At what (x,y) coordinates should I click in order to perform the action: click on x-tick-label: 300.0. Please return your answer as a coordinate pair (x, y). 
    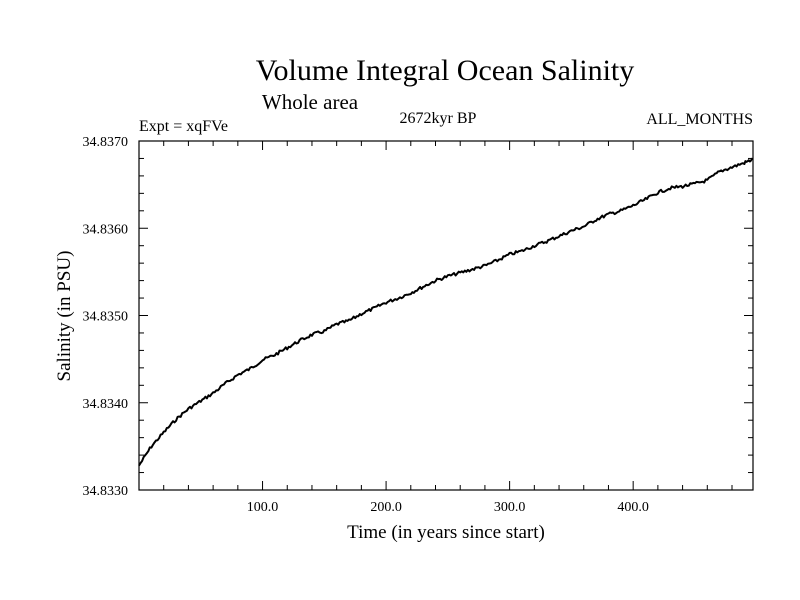
    Looking at the image, I should click on (510, 507).